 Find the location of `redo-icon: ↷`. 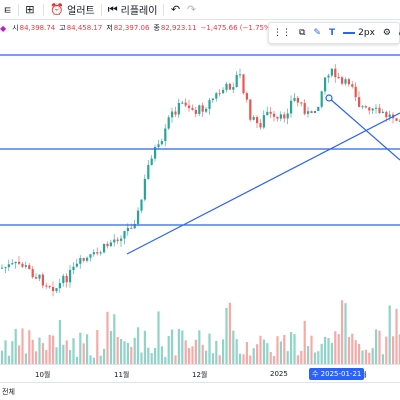

redo-icon: ↷ is located at coordinates (191, 9).